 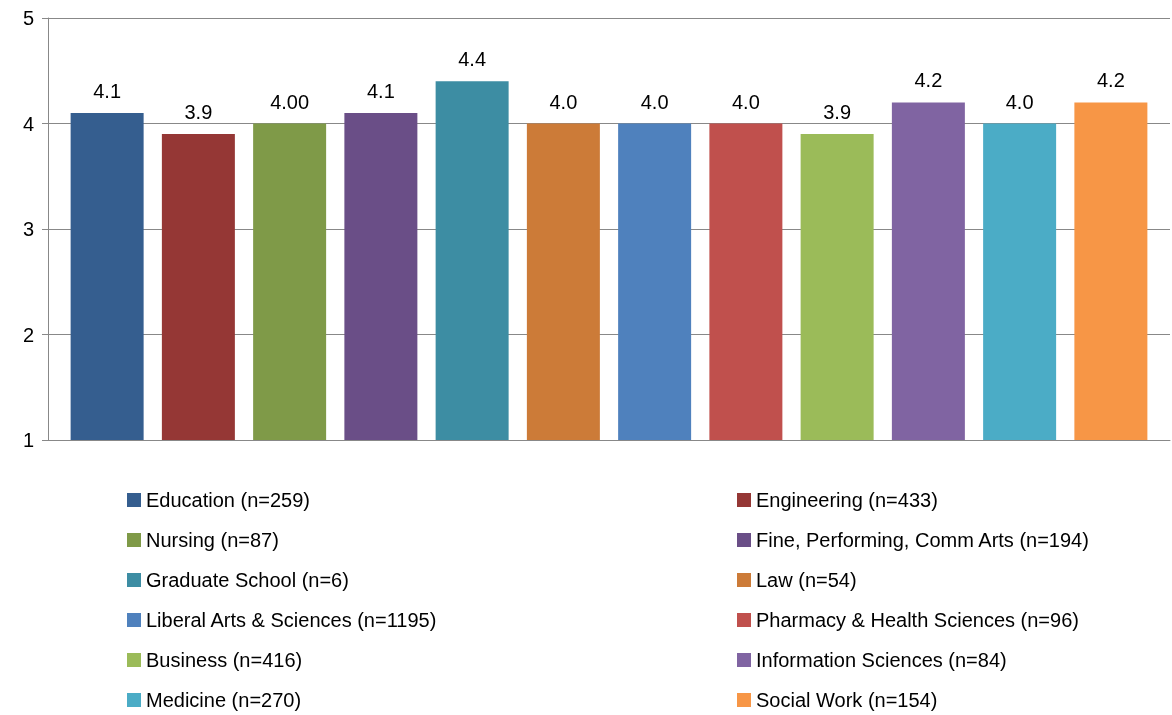 I want to click on legend-label: Nursing (n=87), so click(x=212, y=540).